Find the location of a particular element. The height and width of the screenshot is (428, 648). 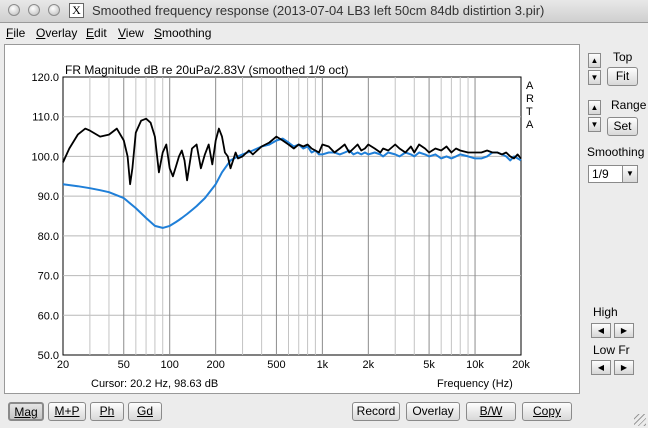

x-tick-label: 200 is located at coordinates (215, 365).